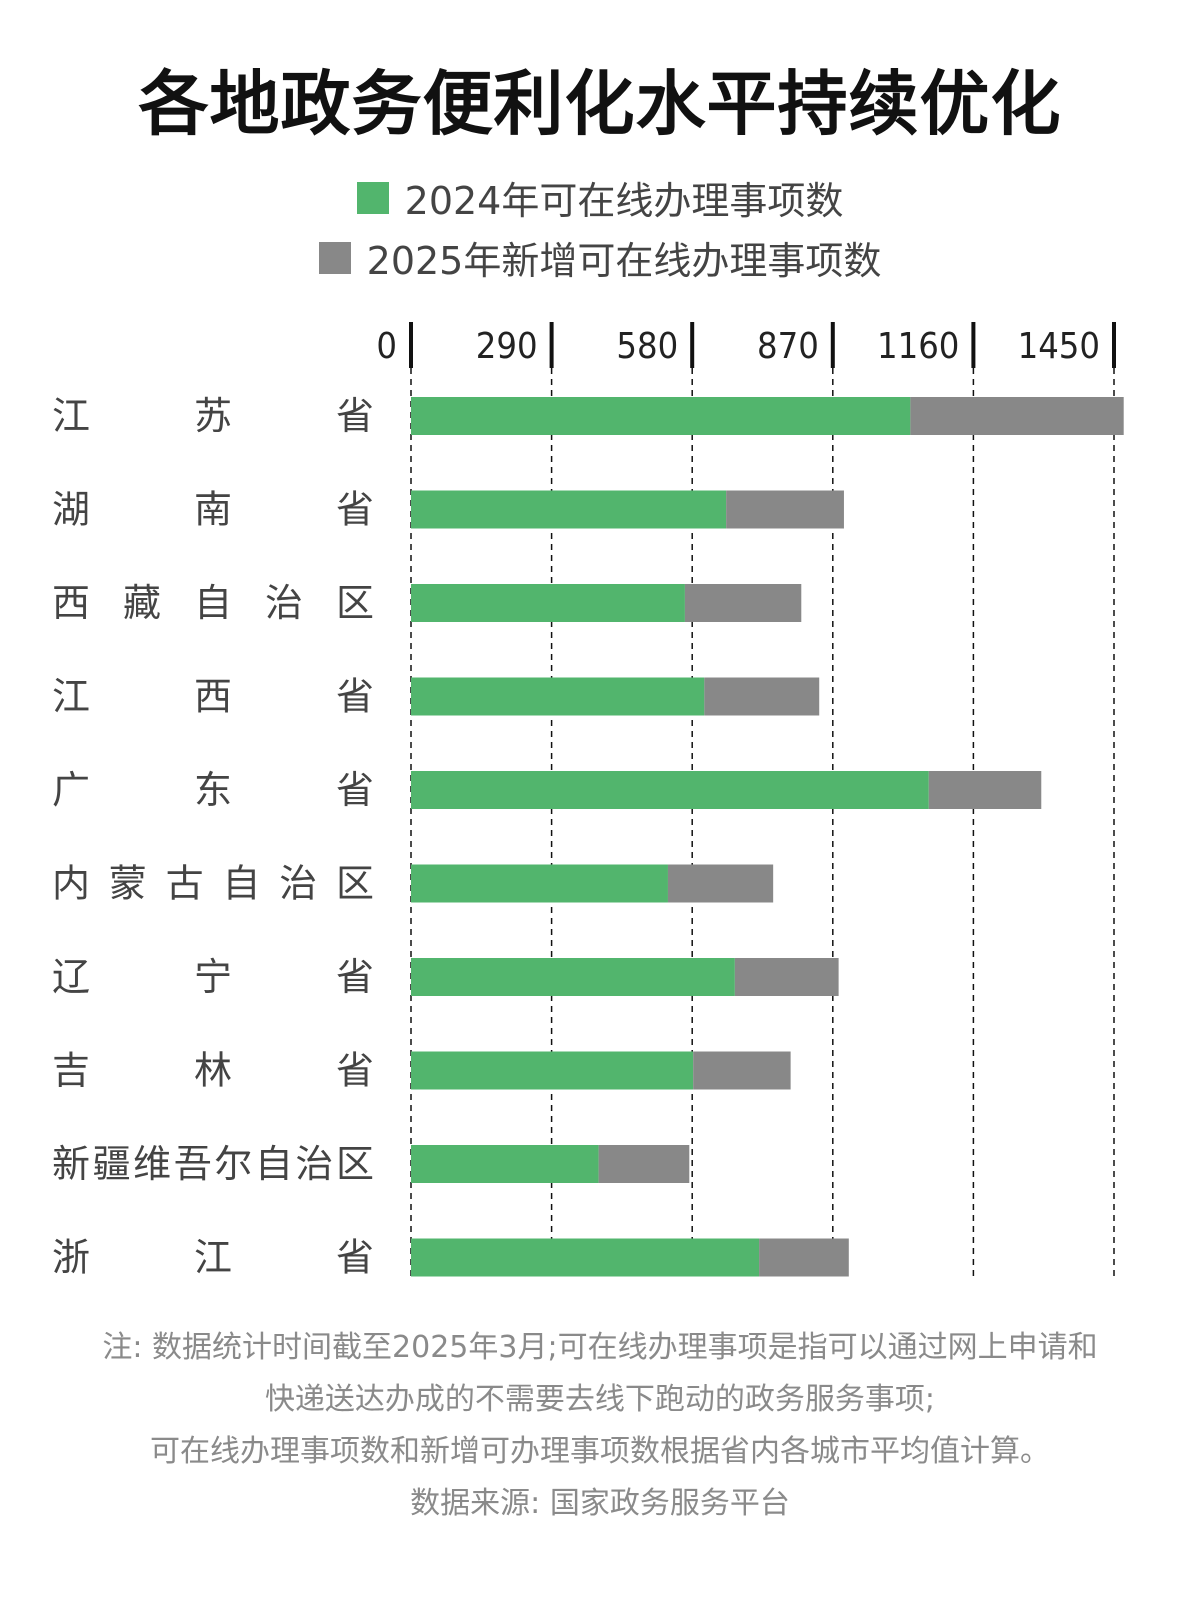 The height and width of the screenshot is (1601, 1200). What do you see at coordinates (213, 977) in the screenshot?
I see `category-label: 辽宁省` at bounding box center [213, 977].